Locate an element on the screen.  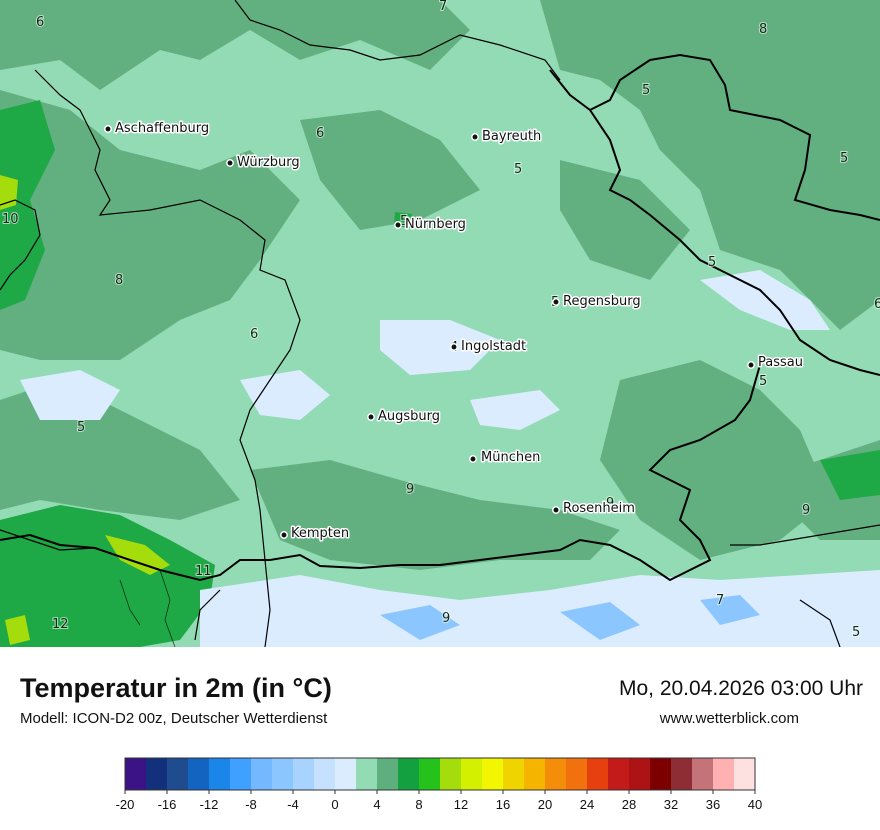
rivers is located at coordinates (147, 608).